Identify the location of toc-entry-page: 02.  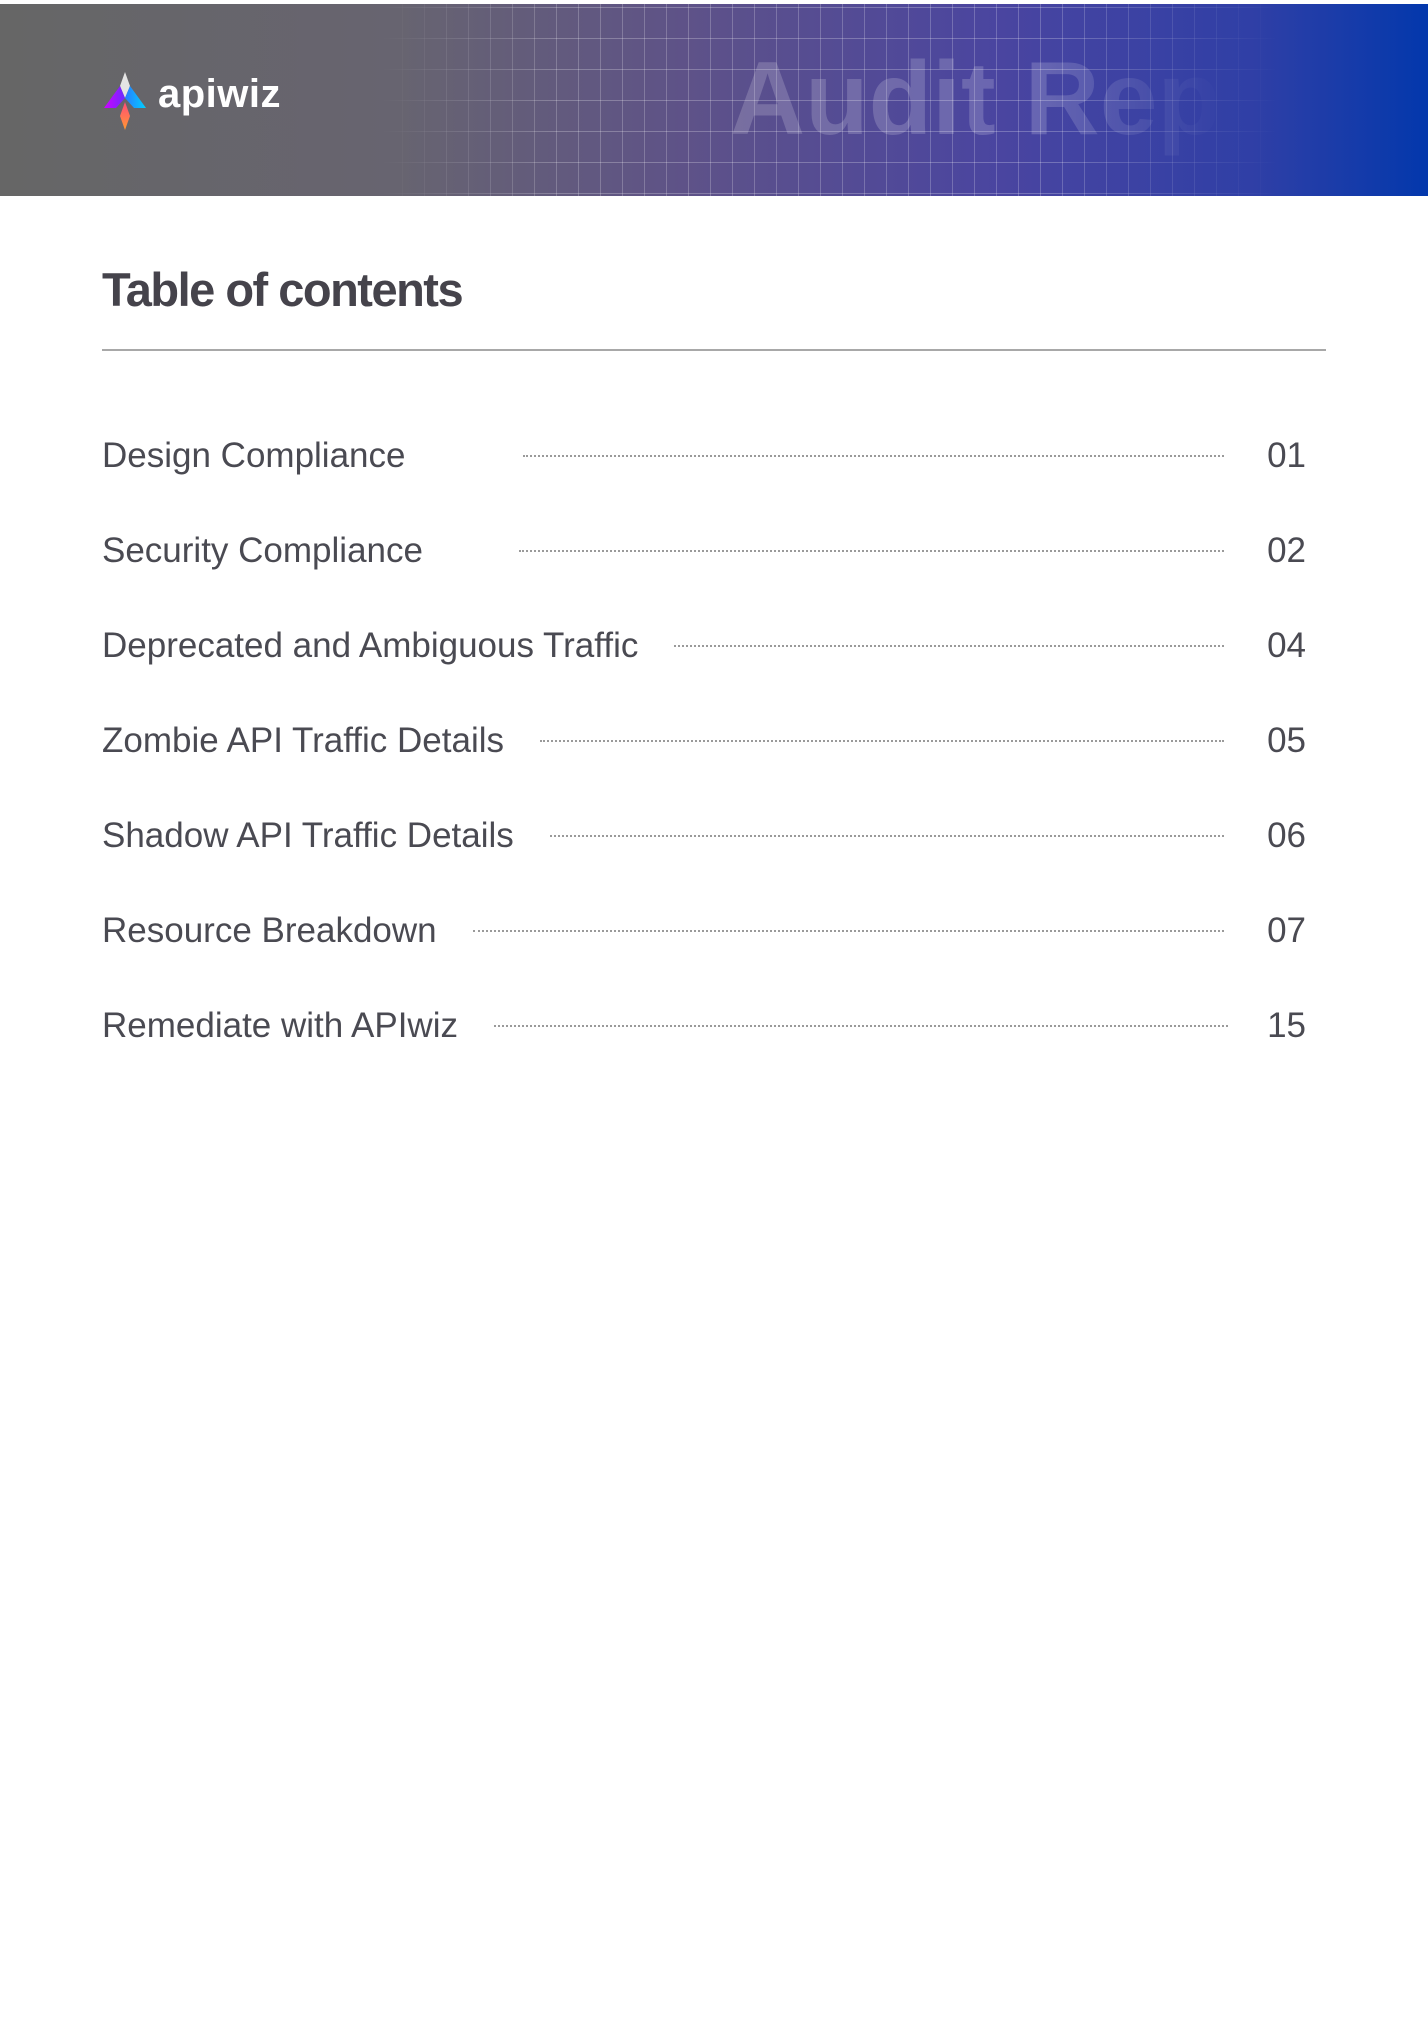
(1286, 550).